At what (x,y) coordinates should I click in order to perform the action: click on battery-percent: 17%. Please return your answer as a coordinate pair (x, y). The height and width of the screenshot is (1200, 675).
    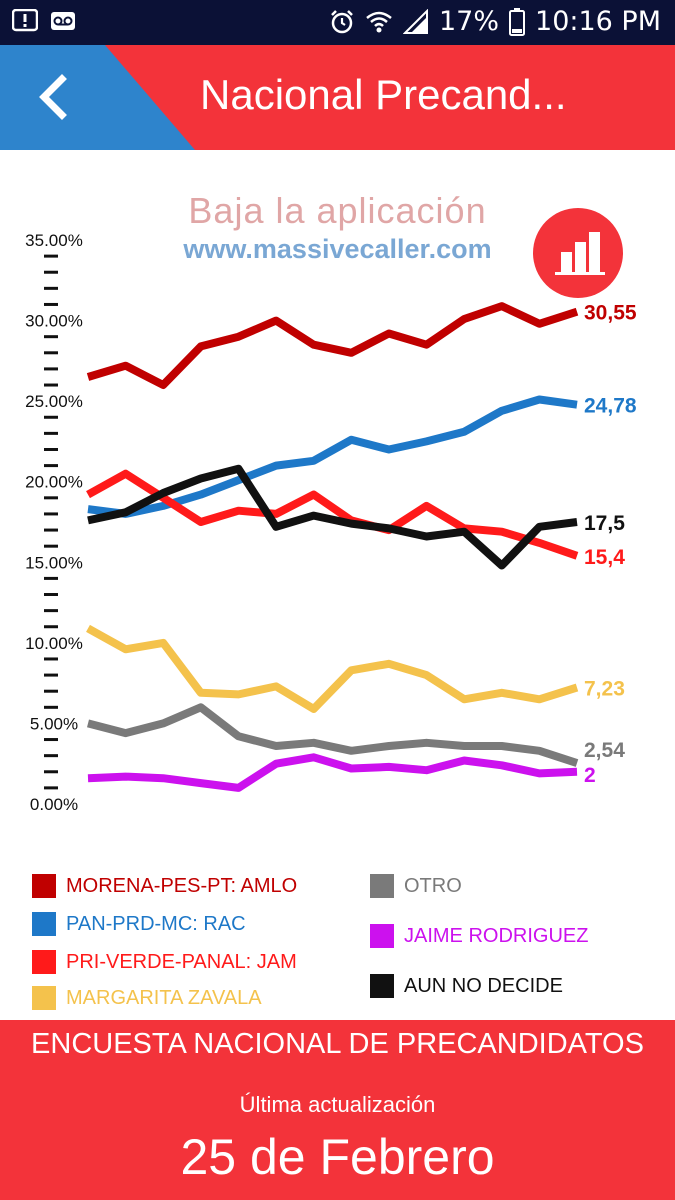
    Looking at the image, I should click on (469, 21).